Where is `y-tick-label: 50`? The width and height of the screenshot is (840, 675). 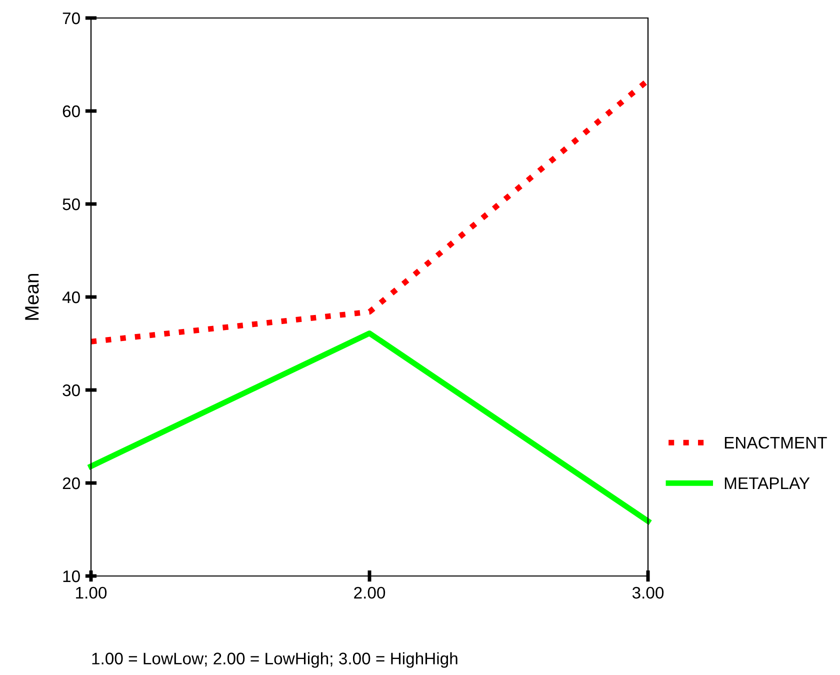 y-tick-label: 50 is located at coordinates (71, 204).